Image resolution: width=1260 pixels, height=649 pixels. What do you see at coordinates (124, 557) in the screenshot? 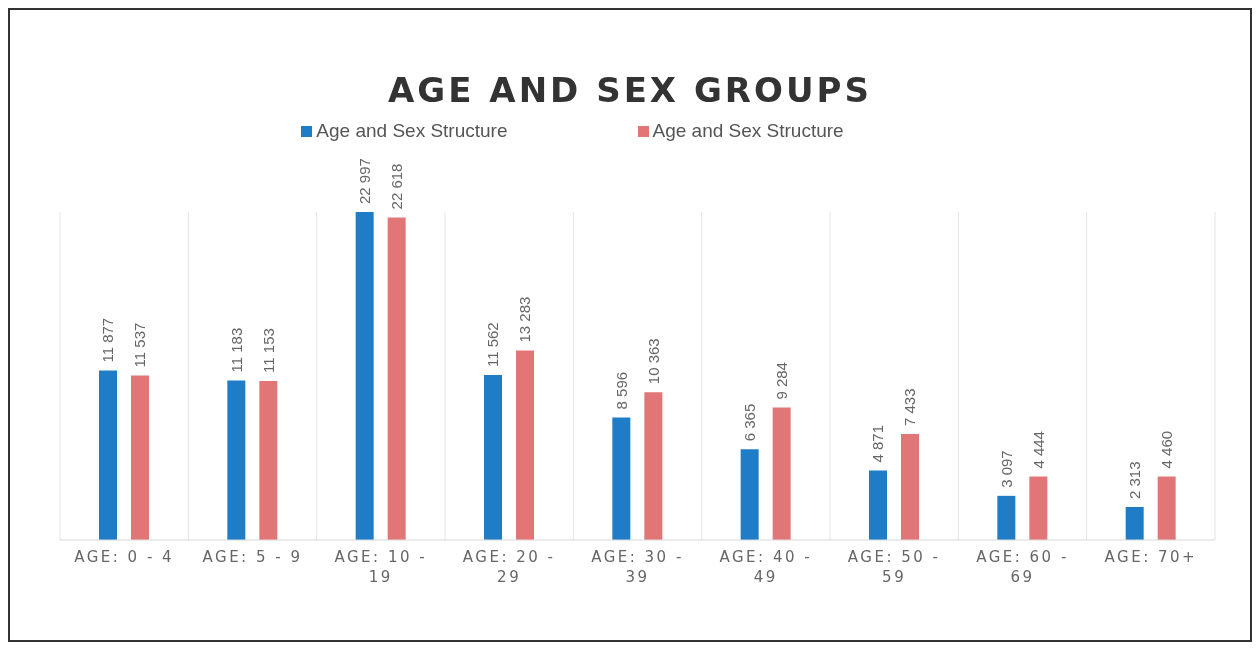
I see `x-tick-label: AGE: 0 - 4` at bounding box center [124, 557].